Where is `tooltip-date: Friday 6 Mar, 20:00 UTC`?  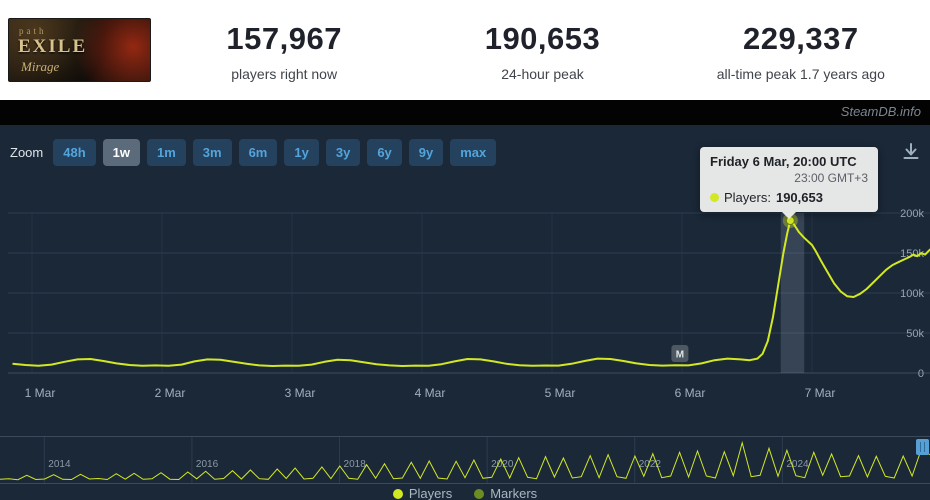
tooltip-date: Friday 6 Mar, 20:00 UTC is located at coordinates (783, 161).